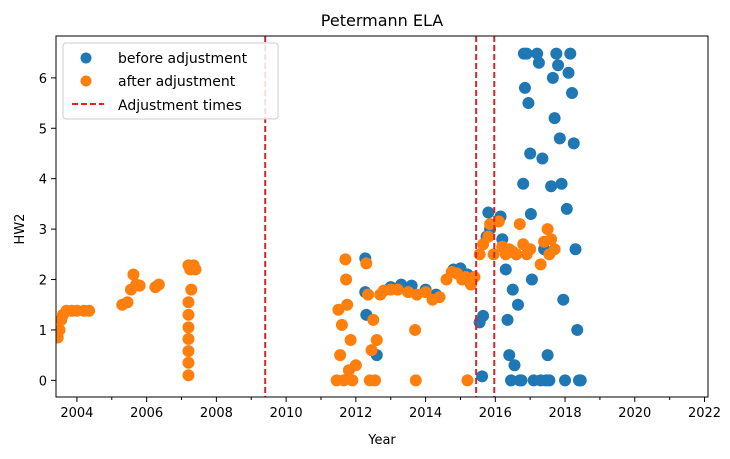 The image size is (730, 459). What do you see at coordinates (86, 81) in the screenshot?
I see `legend-marker-after-adjustment` at bounding box center [86, 81].